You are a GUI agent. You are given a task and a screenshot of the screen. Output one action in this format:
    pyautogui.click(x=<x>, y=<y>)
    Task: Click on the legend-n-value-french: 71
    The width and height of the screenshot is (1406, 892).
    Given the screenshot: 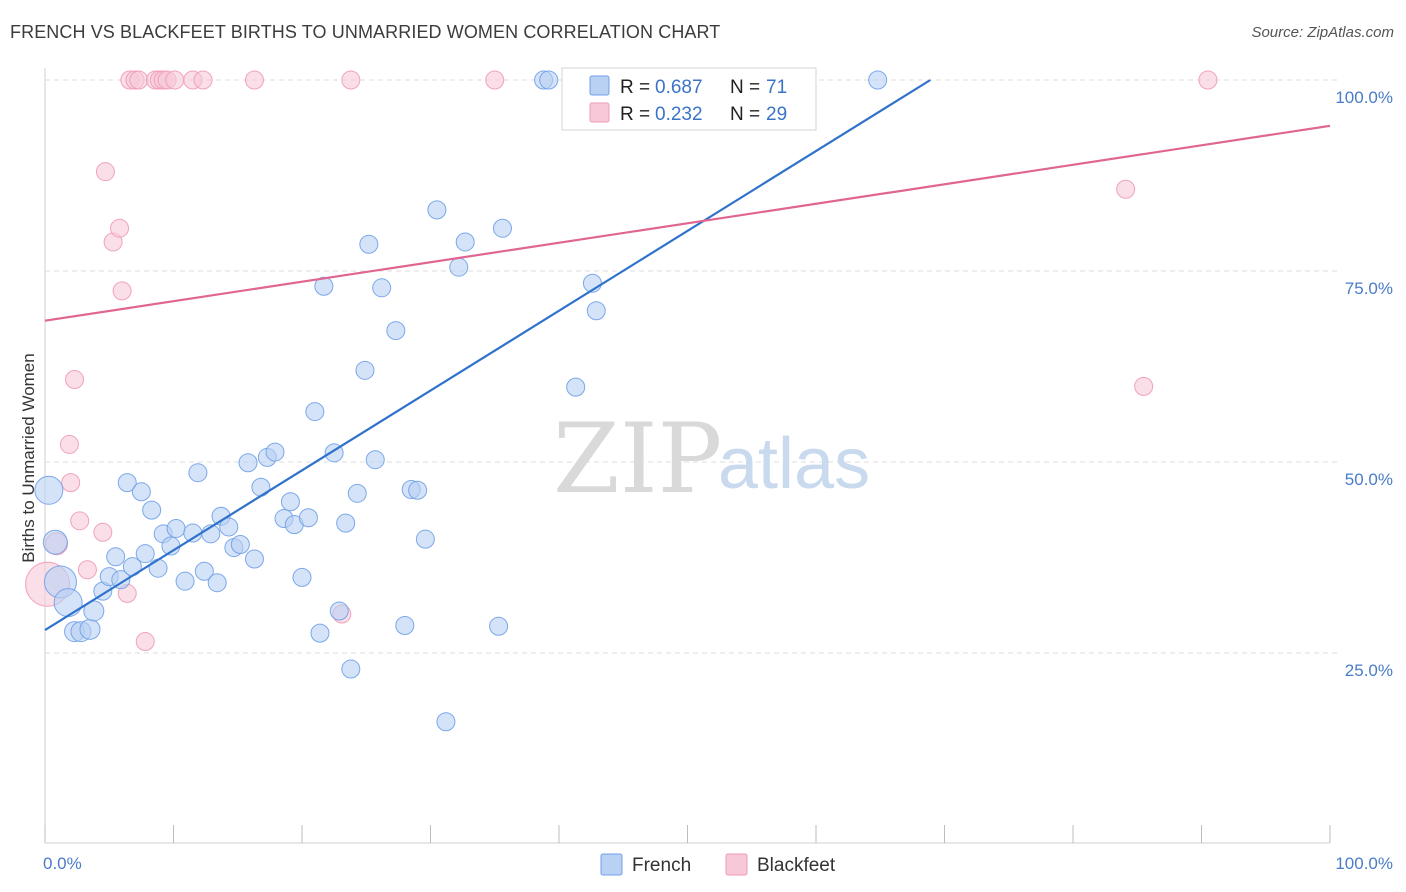 What is the action you would take?
    pyautogui.click(x=776, y=87)
    